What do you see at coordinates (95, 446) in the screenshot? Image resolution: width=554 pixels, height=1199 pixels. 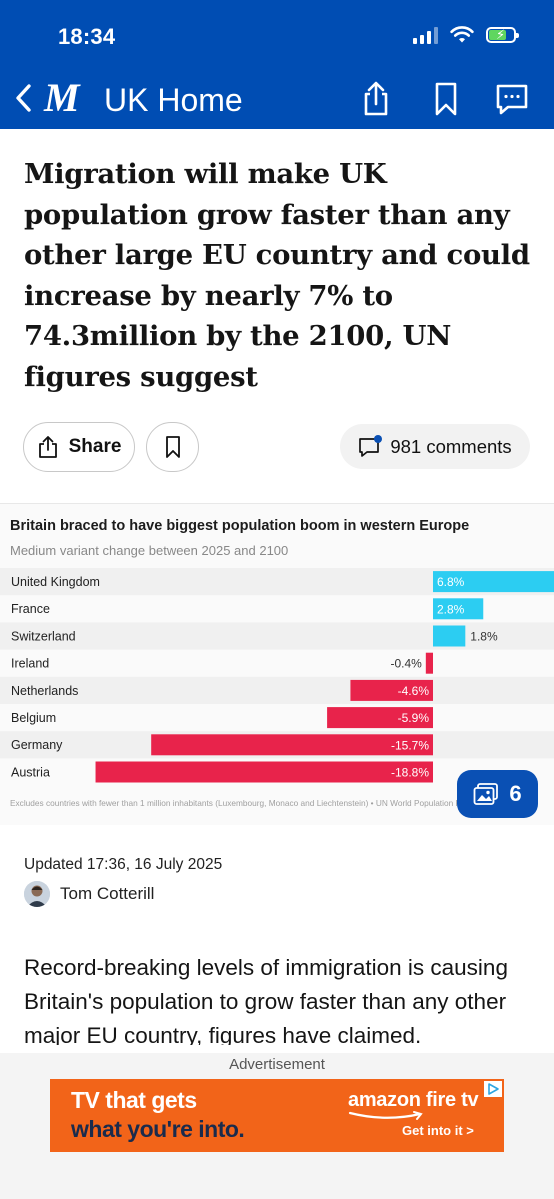 I see `share-label: Share` at bounding box center [95, 446].